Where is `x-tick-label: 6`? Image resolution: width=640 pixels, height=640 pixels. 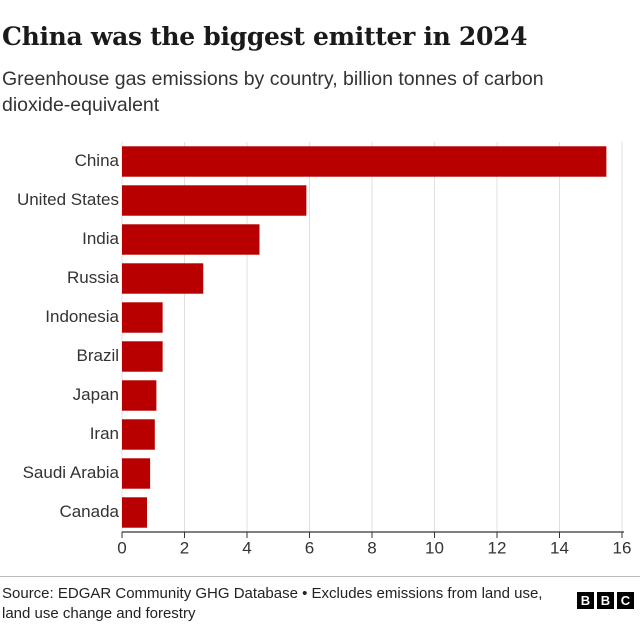
x-tick-label: 6 is located at coordinates (309, 547).